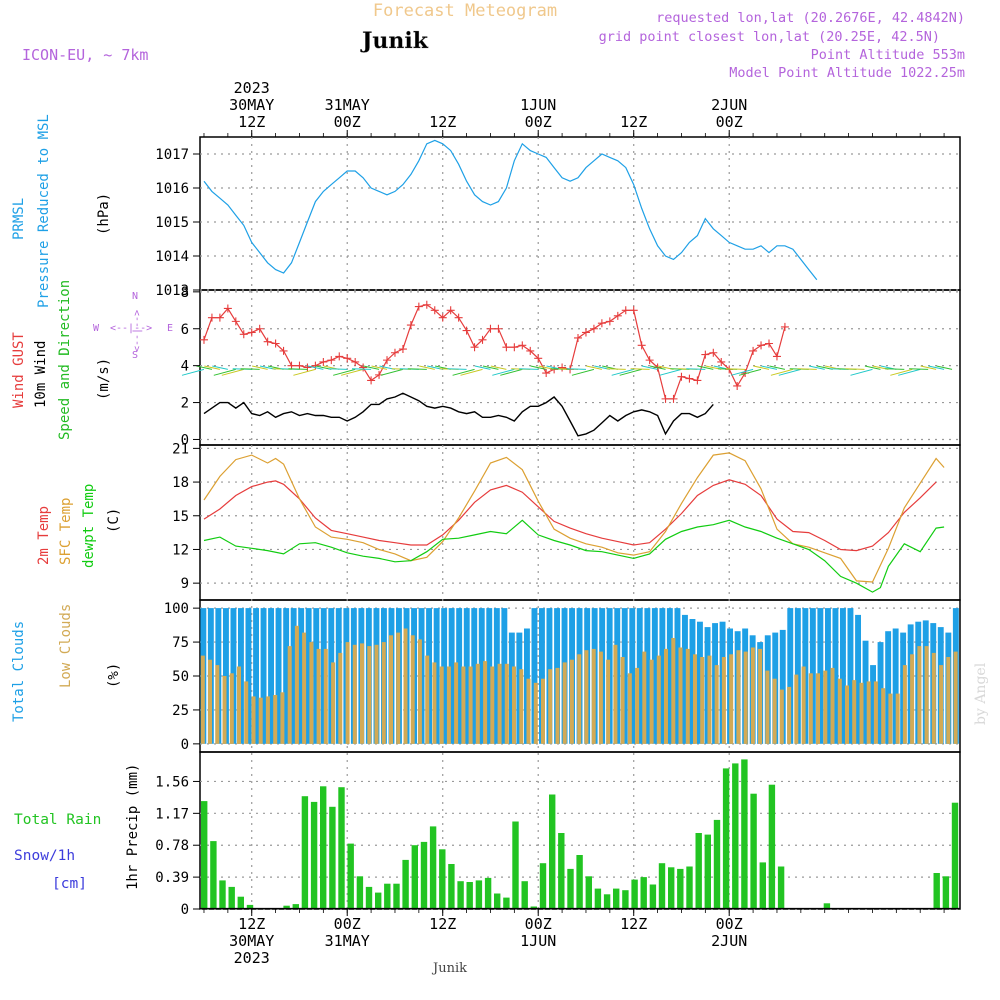 This screenshot has height=1000, width=1000. Describe the element at coordinates (89, 526) in the screenshot. I see `temp-dewpt-label: dewpt Temp` at that location.